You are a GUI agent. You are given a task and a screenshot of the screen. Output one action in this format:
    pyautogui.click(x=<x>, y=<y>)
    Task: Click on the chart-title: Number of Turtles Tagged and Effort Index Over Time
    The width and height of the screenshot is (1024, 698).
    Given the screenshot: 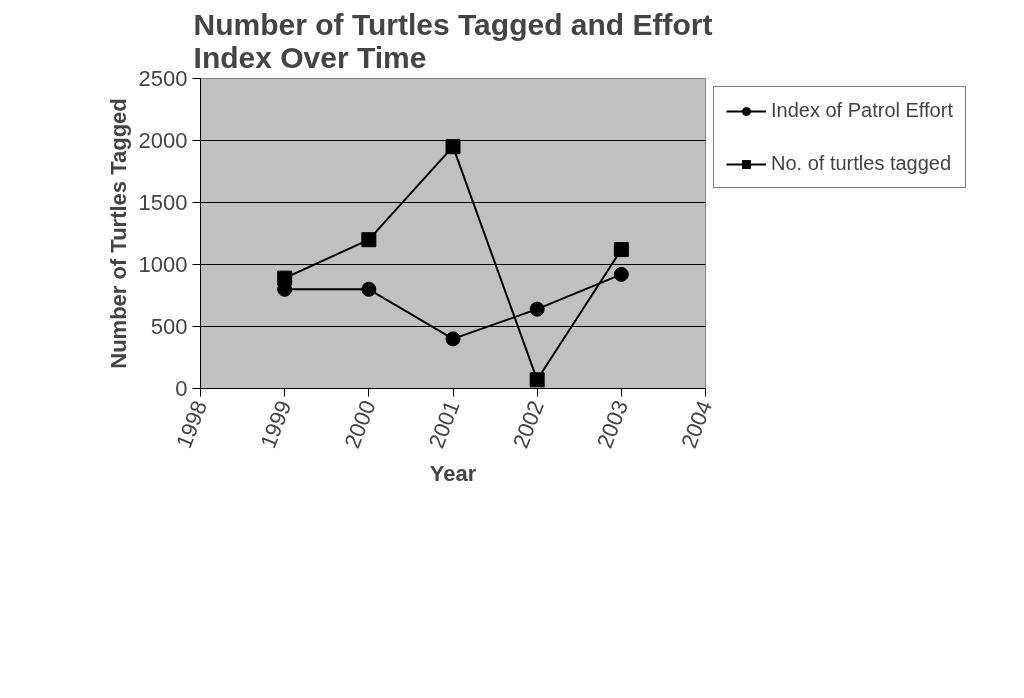 What is the action you would take?
    pyautogui.click(x=453, y=40)
    